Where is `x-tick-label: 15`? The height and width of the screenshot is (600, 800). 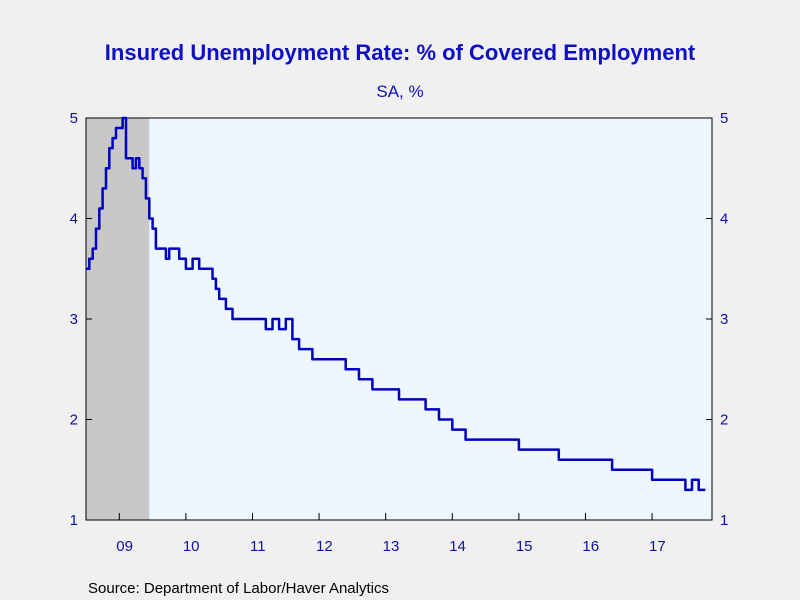 x-tick-label: 15 is located at coordinates (524, 546).